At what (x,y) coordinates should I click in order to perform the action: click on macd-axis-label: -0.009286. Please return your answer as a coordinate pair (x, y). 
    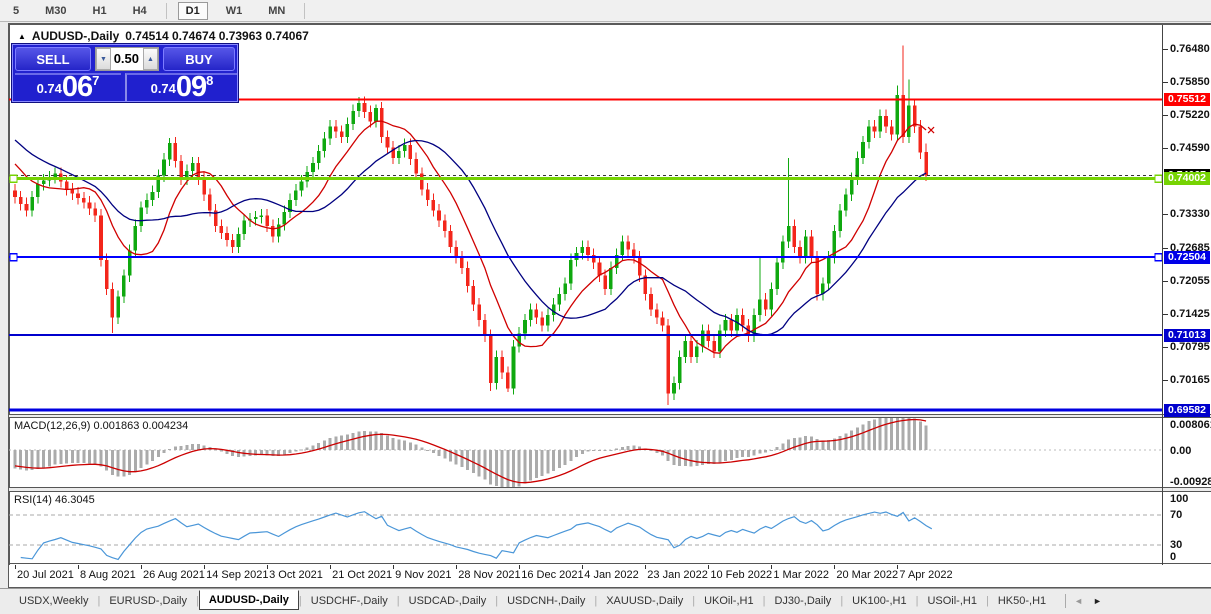
    Looking at the image, I should click on (1190, 482).